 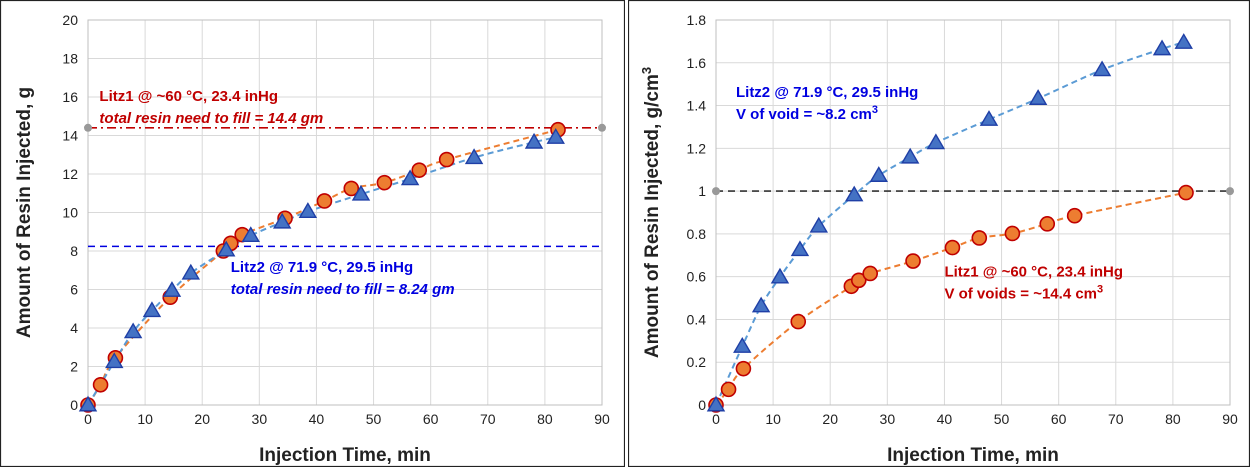 What do you see at coordinates (888, 419) in the screenshot?
I see `density-x-tick-label: 30` at bounding box center [888, 419].